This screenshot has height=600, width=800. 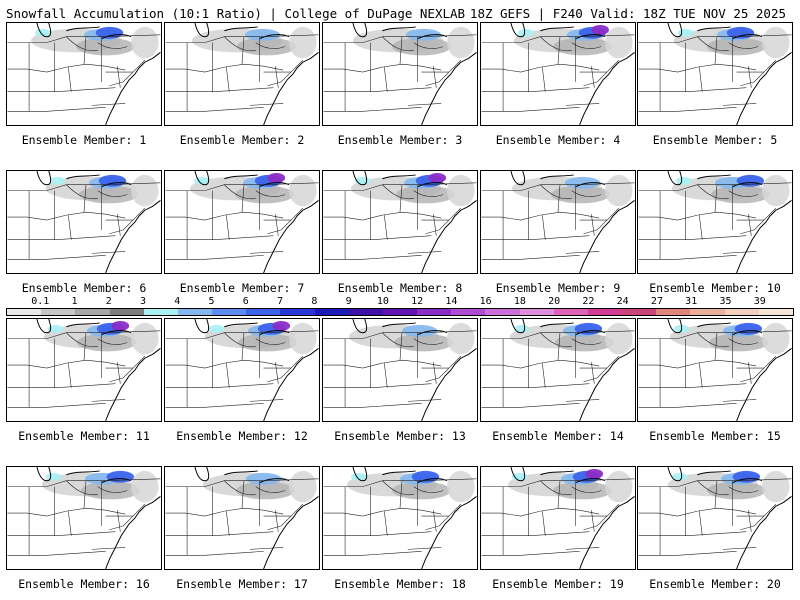 What do you see at coordinates (242, 288) in the screenshot?
I see `ensemble-member-label: Ensemble Member: 7` at bounding box center [242, 288].